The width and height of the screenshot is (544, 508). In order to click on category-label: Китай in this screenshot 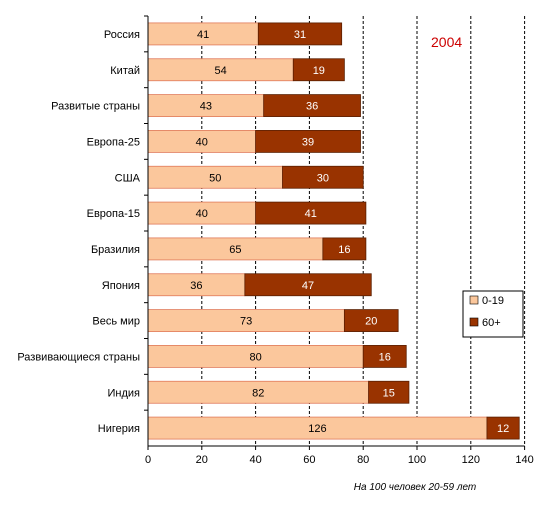, I will do `click(125, 71)`.